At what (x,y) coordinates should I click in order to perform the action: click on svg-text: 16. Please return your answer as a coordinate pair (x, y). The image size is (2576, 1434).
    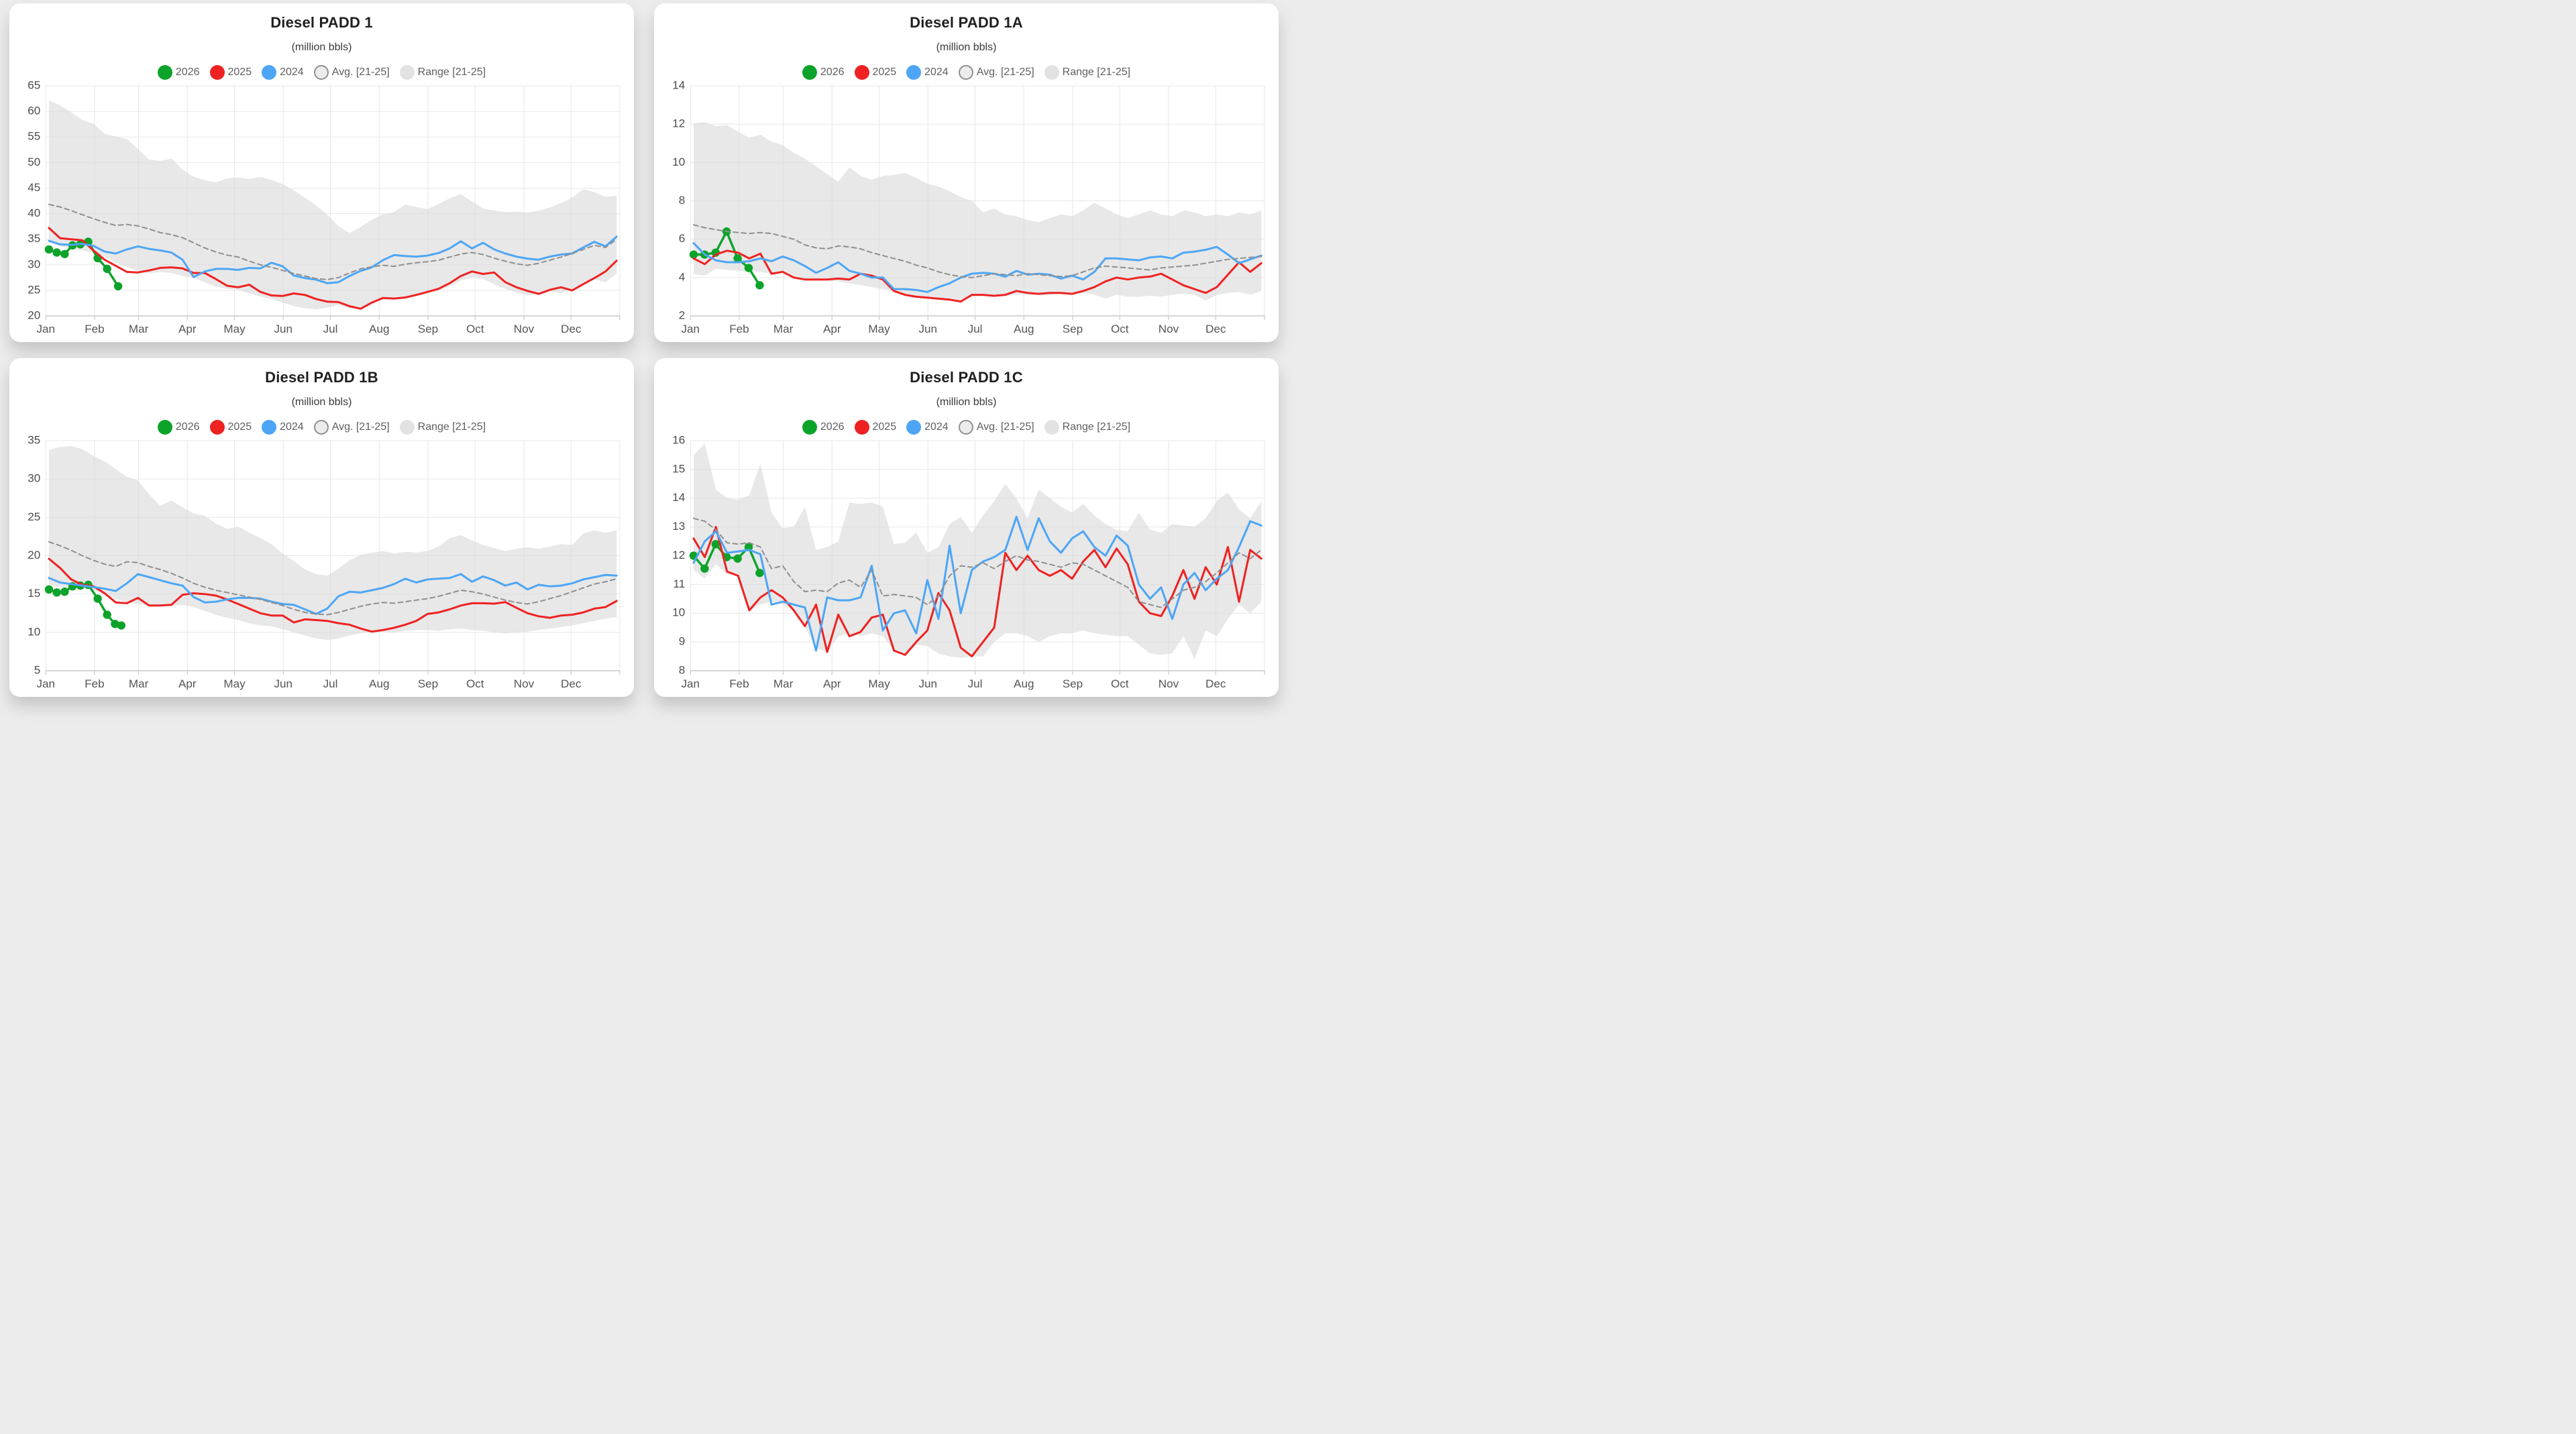
    Looking at the image, I should click on (678, 441).